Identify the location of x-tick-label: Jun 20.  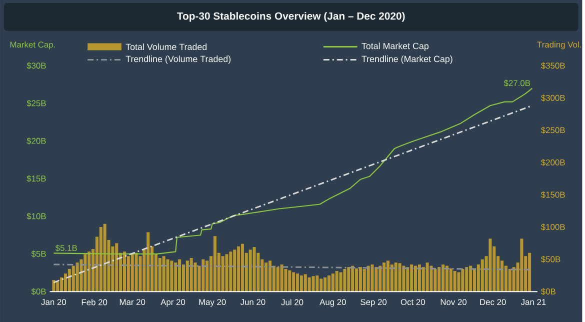
(253, 301).